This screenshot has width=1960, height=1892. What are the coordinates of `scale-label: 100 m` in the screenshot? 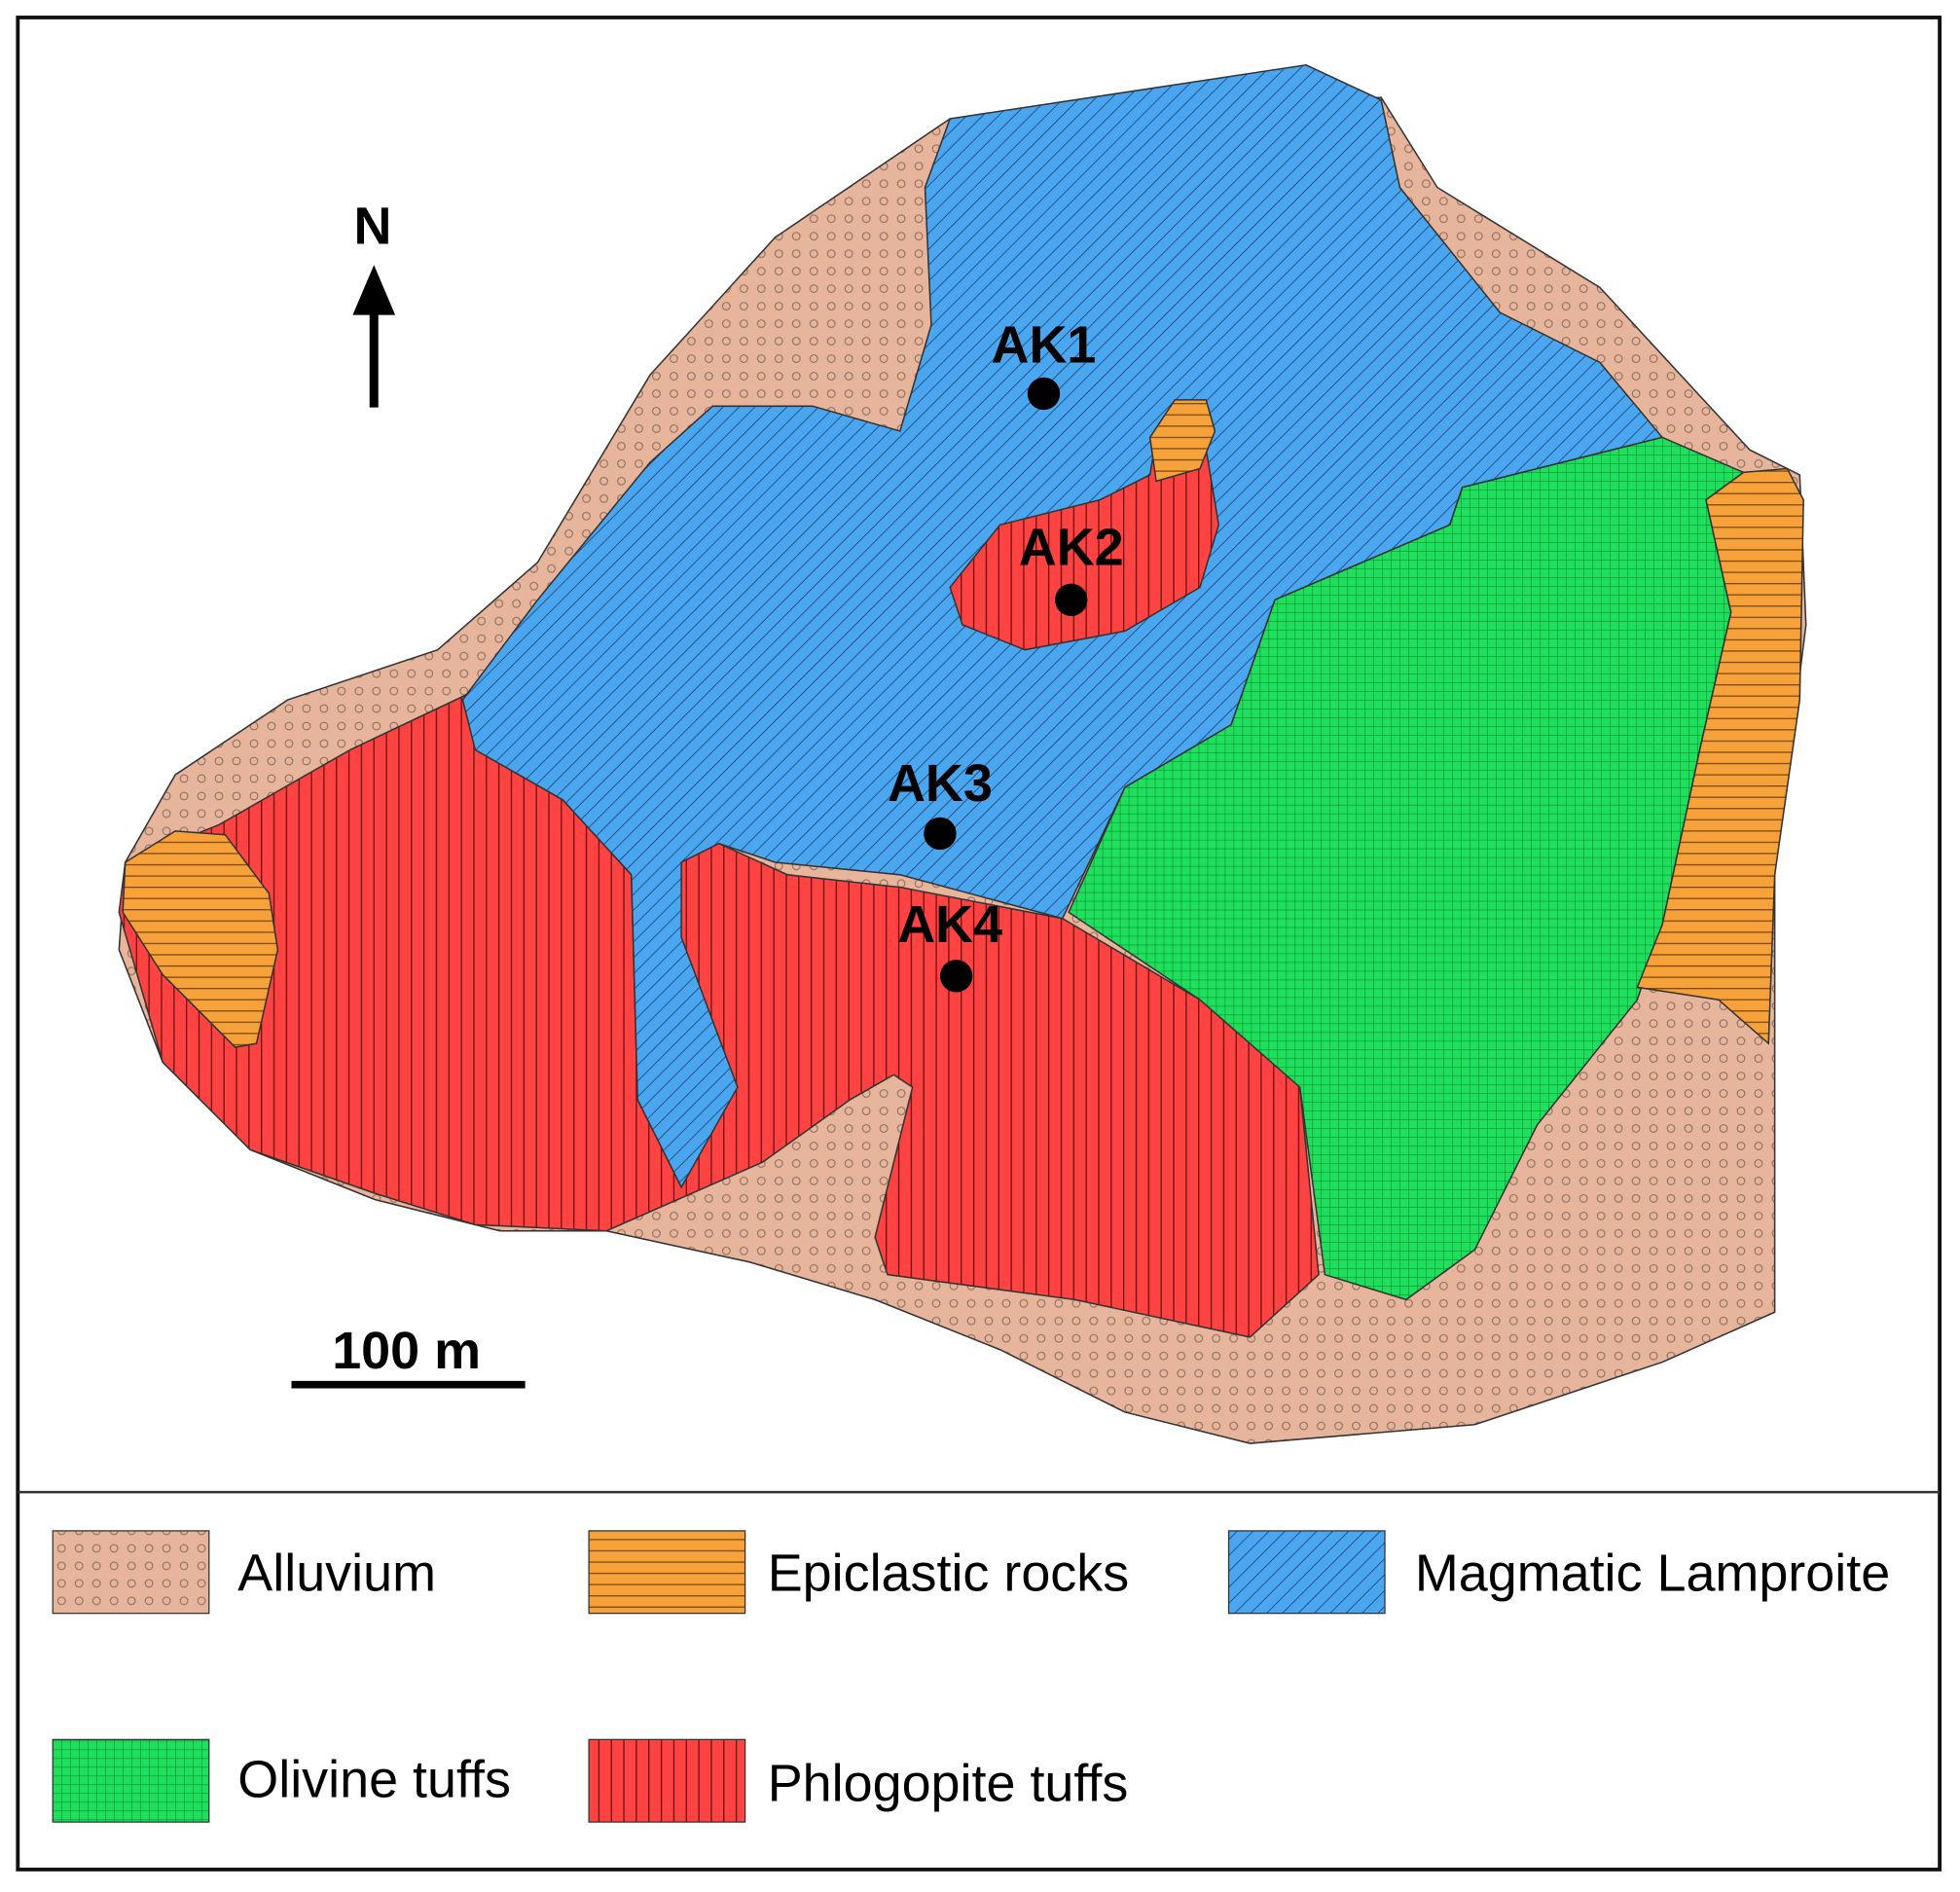 It's located at (406, 1351).